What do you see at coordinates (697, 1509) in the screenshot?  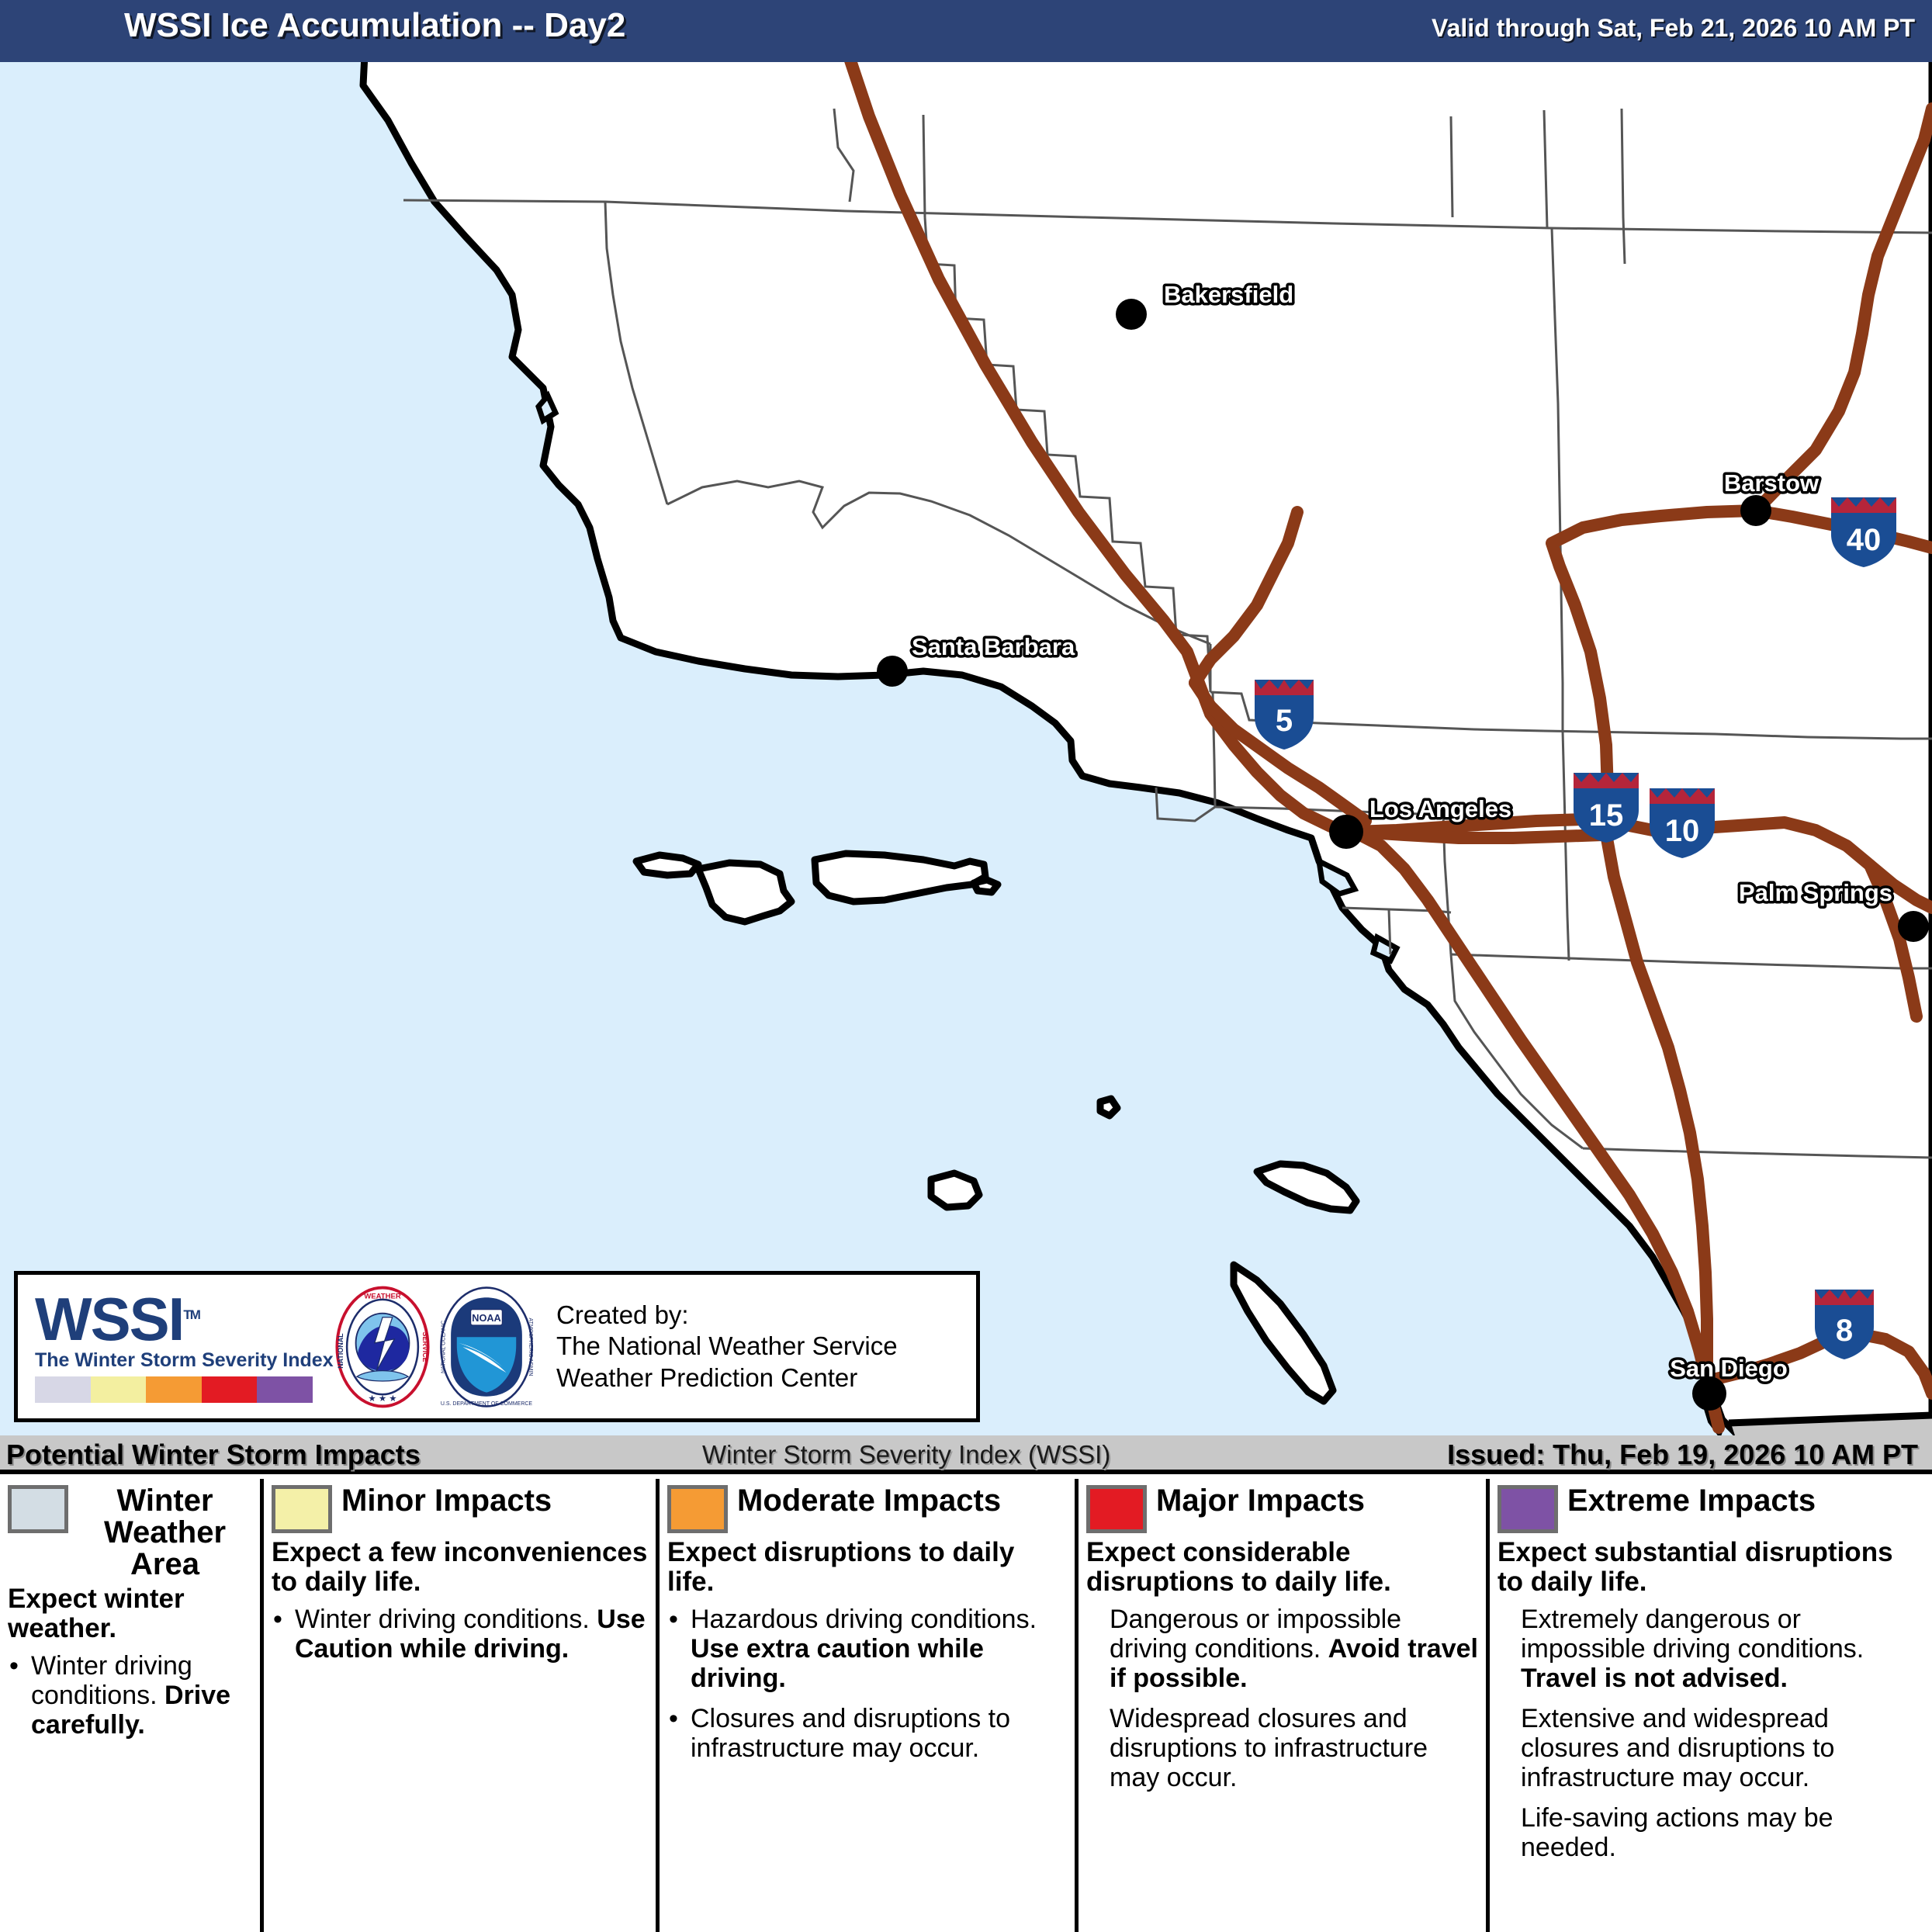 I see `legend-swatch-moderate` at bounding box center [697, 1509].